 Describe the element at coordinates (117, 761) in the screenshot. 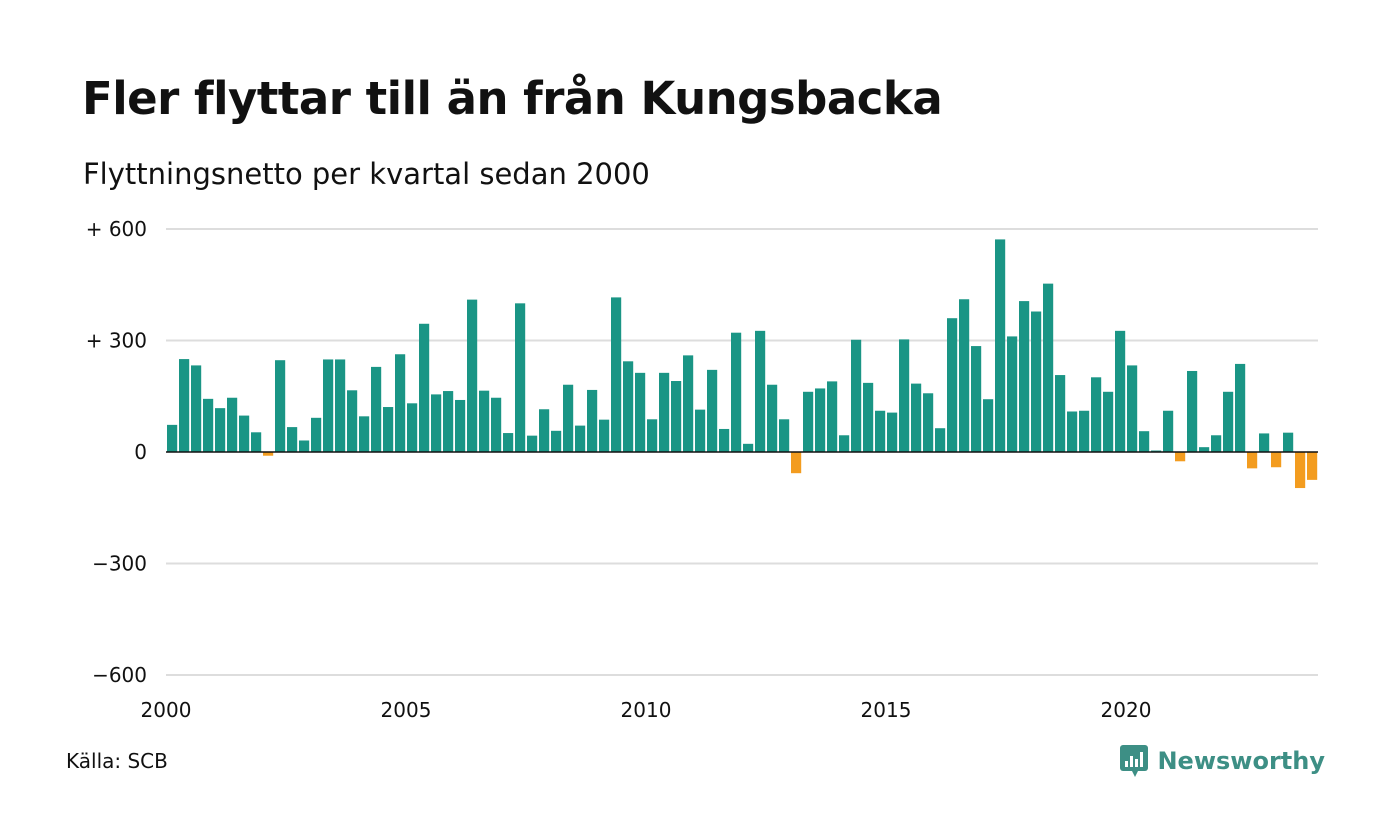

I see `source-note: Källa: SCB` at that location.